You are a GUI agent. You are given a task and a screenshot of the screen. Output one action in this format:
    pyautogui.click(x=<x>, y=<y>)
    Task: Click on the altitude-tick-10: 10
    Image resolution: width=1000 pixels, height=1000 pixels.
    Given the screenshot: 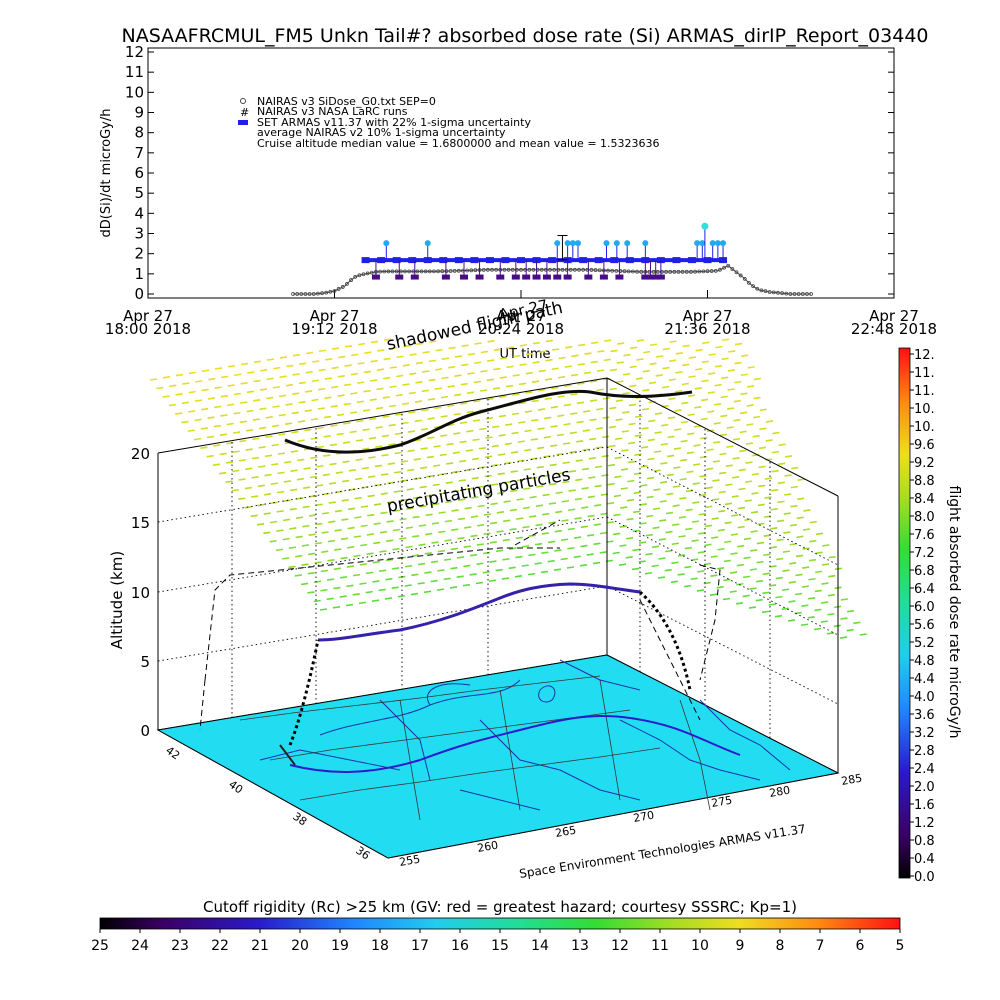 What is the action you would take?
    pyautogui.click(x=140, y=593)
    